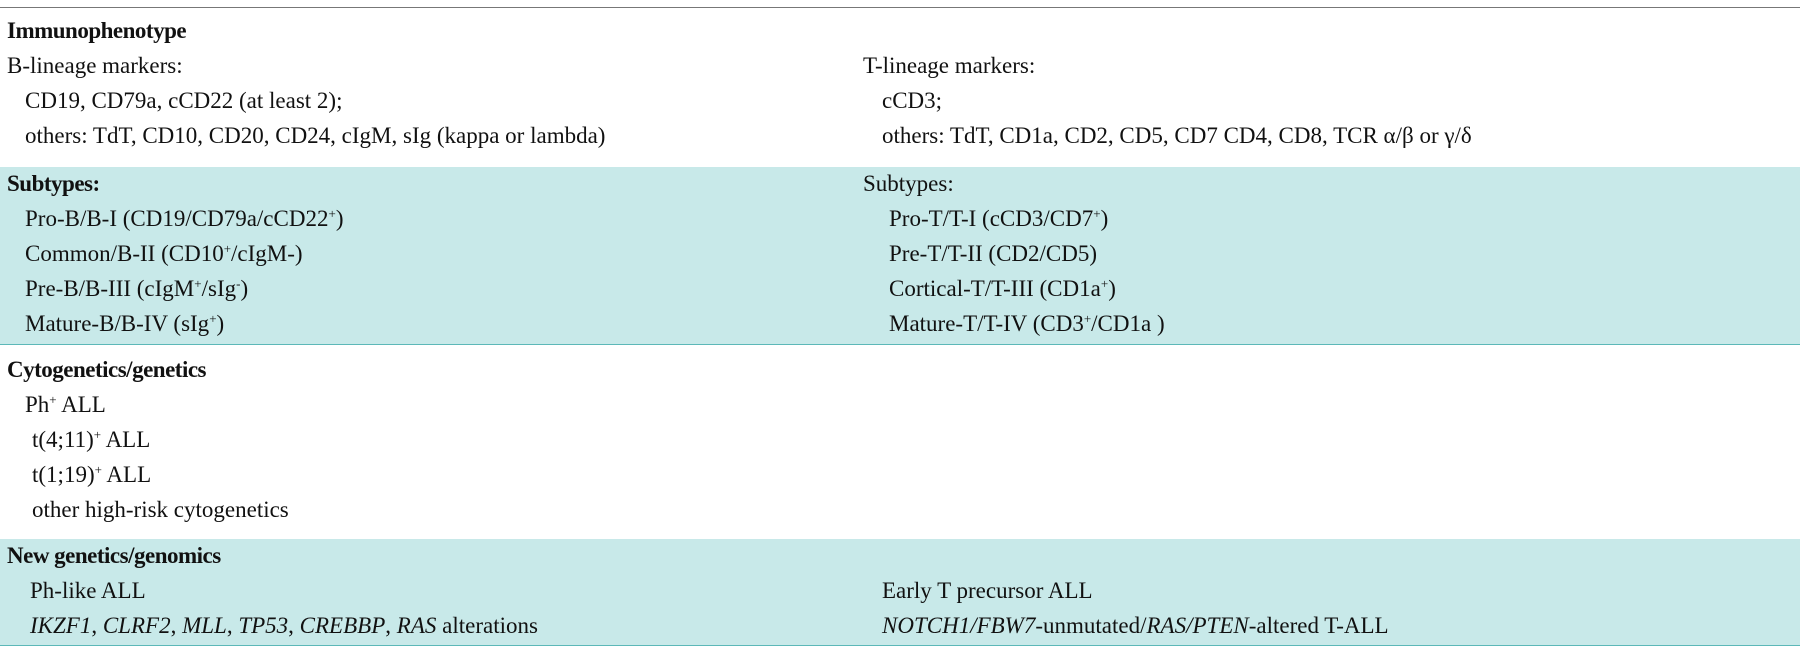  What do you see at coordinates (912, 100) in the screenshot?
I see `text-line: cCD3;` at bounding box center [912, 100].